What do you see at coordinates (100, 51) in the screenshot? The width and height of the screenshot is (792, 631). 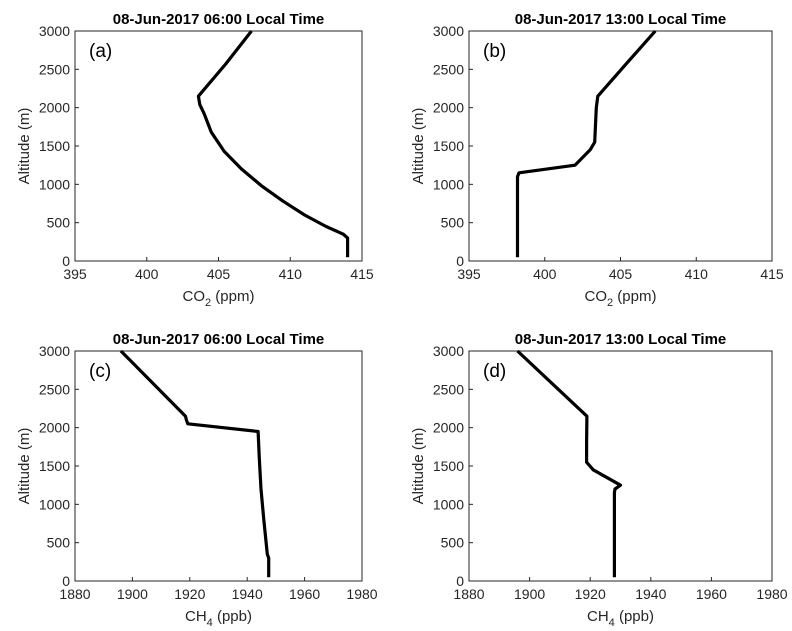 I see `panel-label: (a)` at bounding box center [100, 51].